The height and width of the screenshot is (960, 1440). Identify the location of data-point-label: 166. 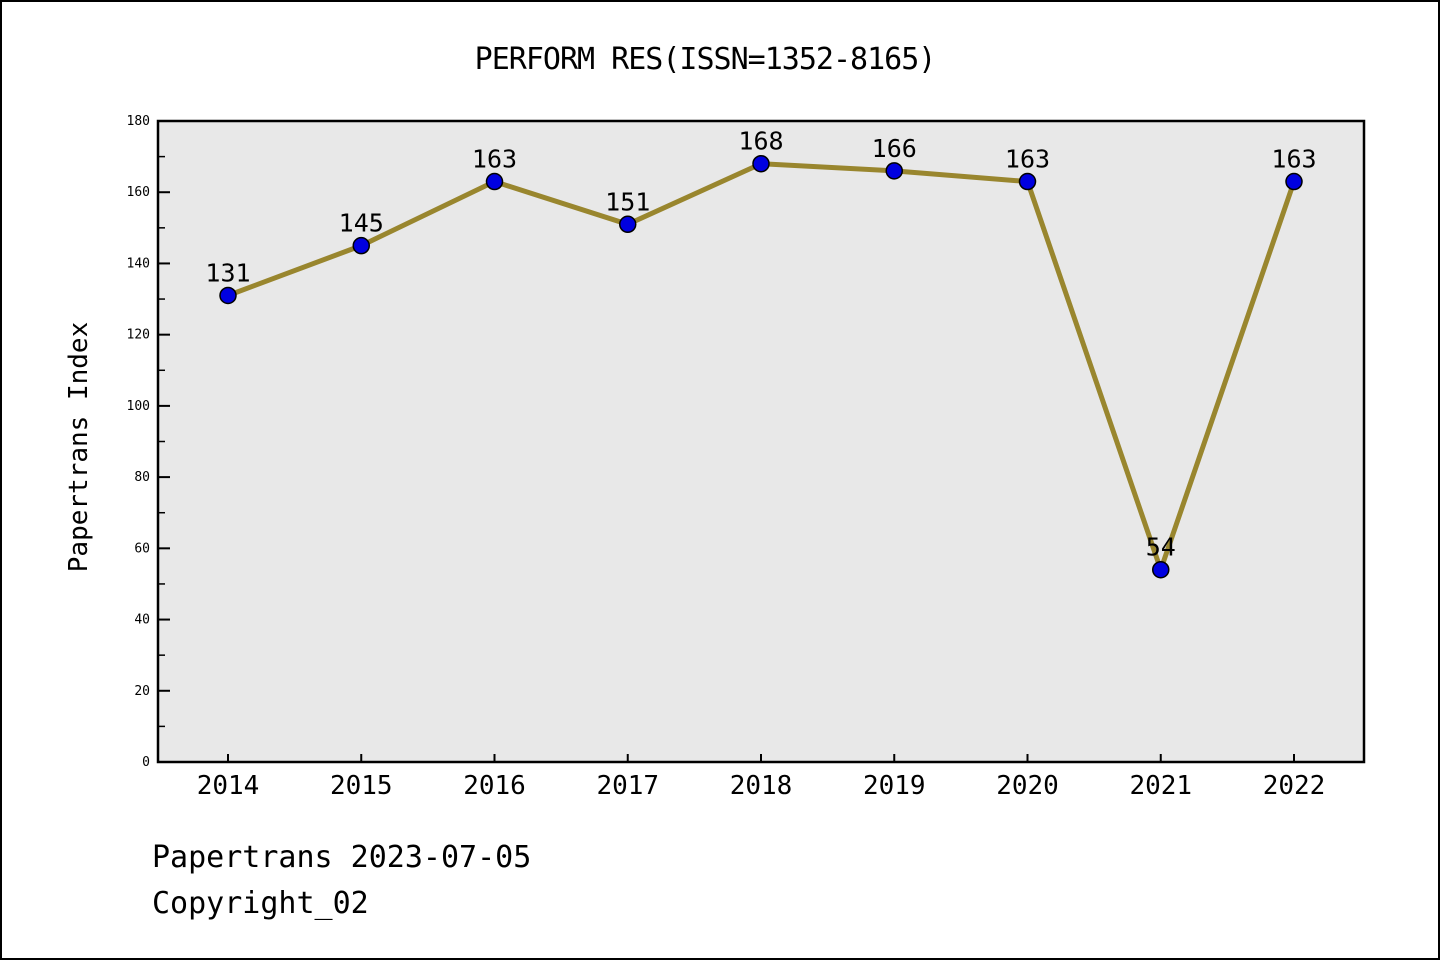
(894, 148).